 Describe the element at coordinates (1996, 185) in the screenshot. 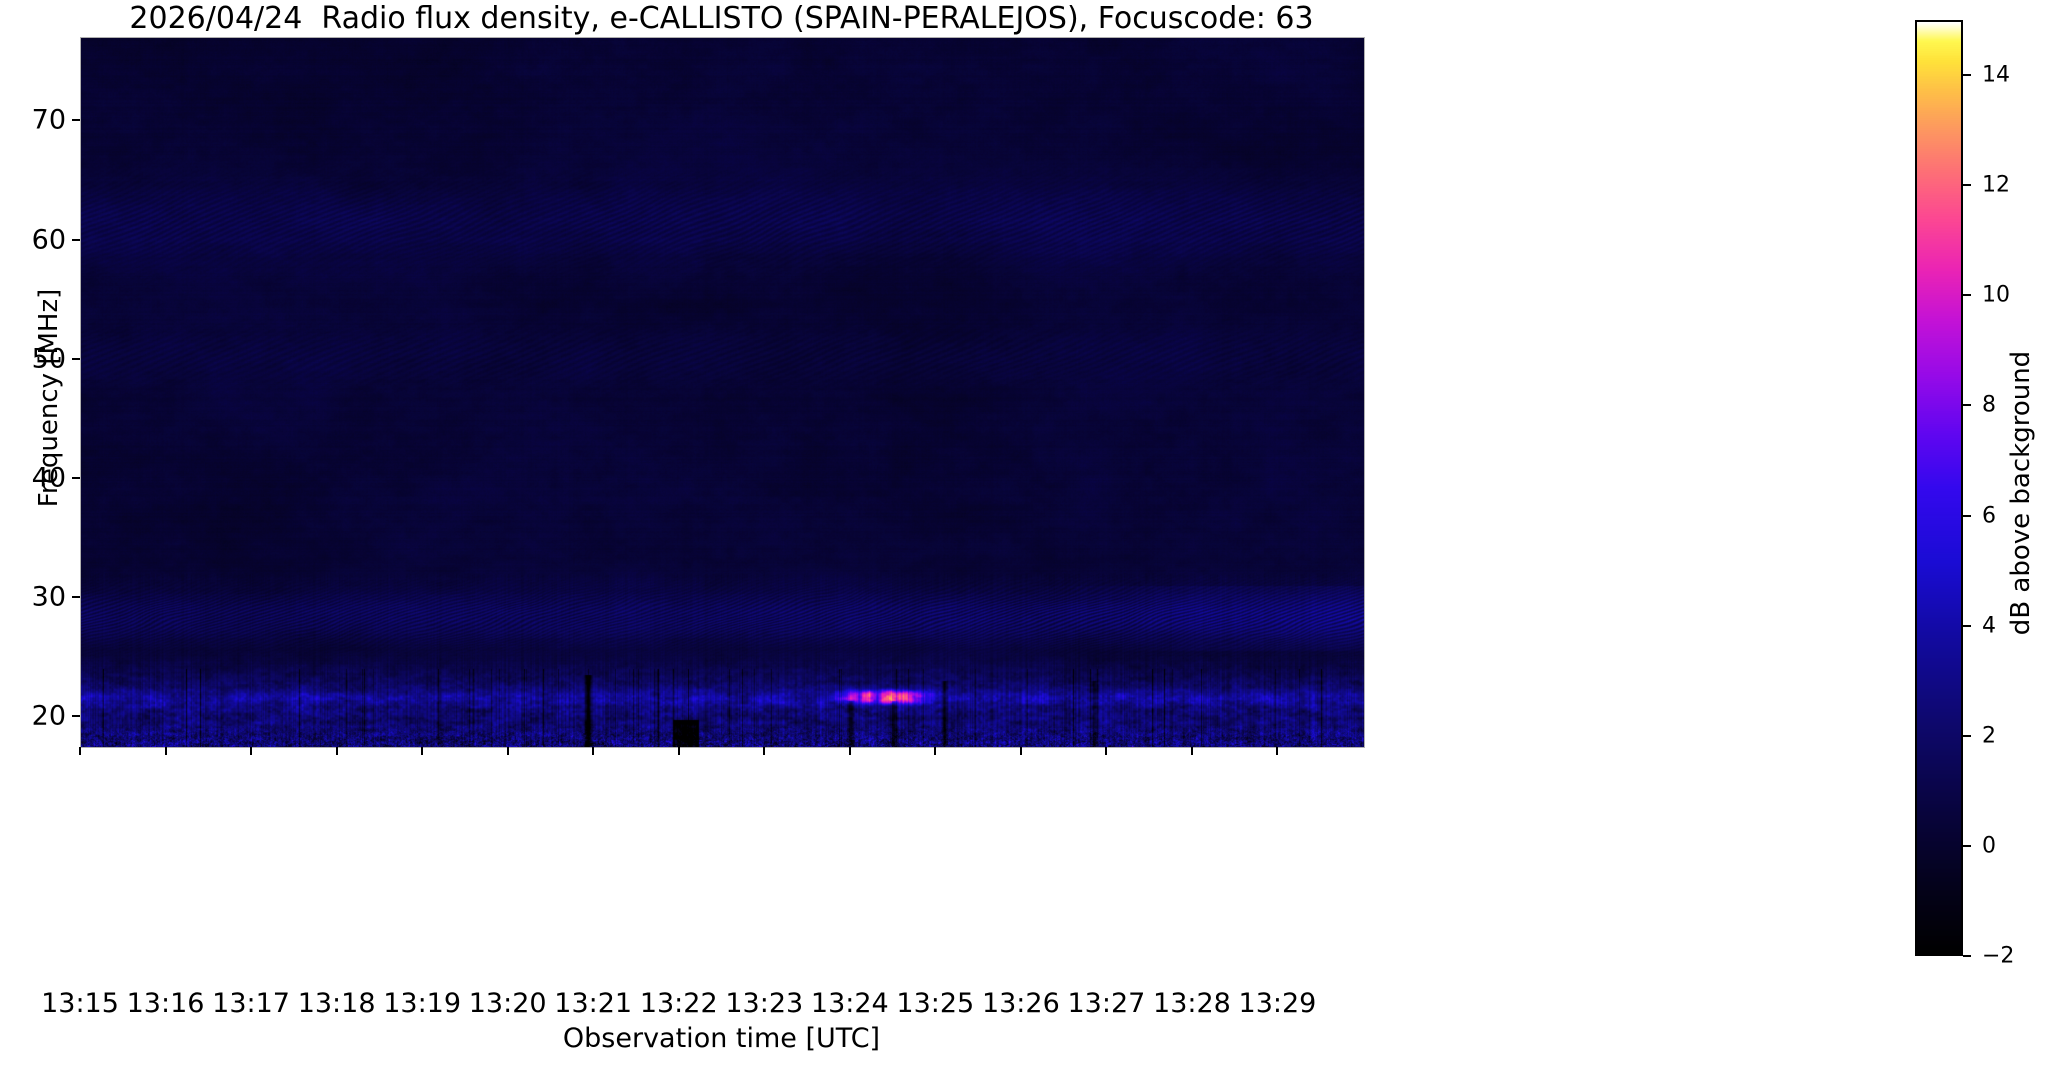

I see `colorbar-tick-label: 12` at that location.